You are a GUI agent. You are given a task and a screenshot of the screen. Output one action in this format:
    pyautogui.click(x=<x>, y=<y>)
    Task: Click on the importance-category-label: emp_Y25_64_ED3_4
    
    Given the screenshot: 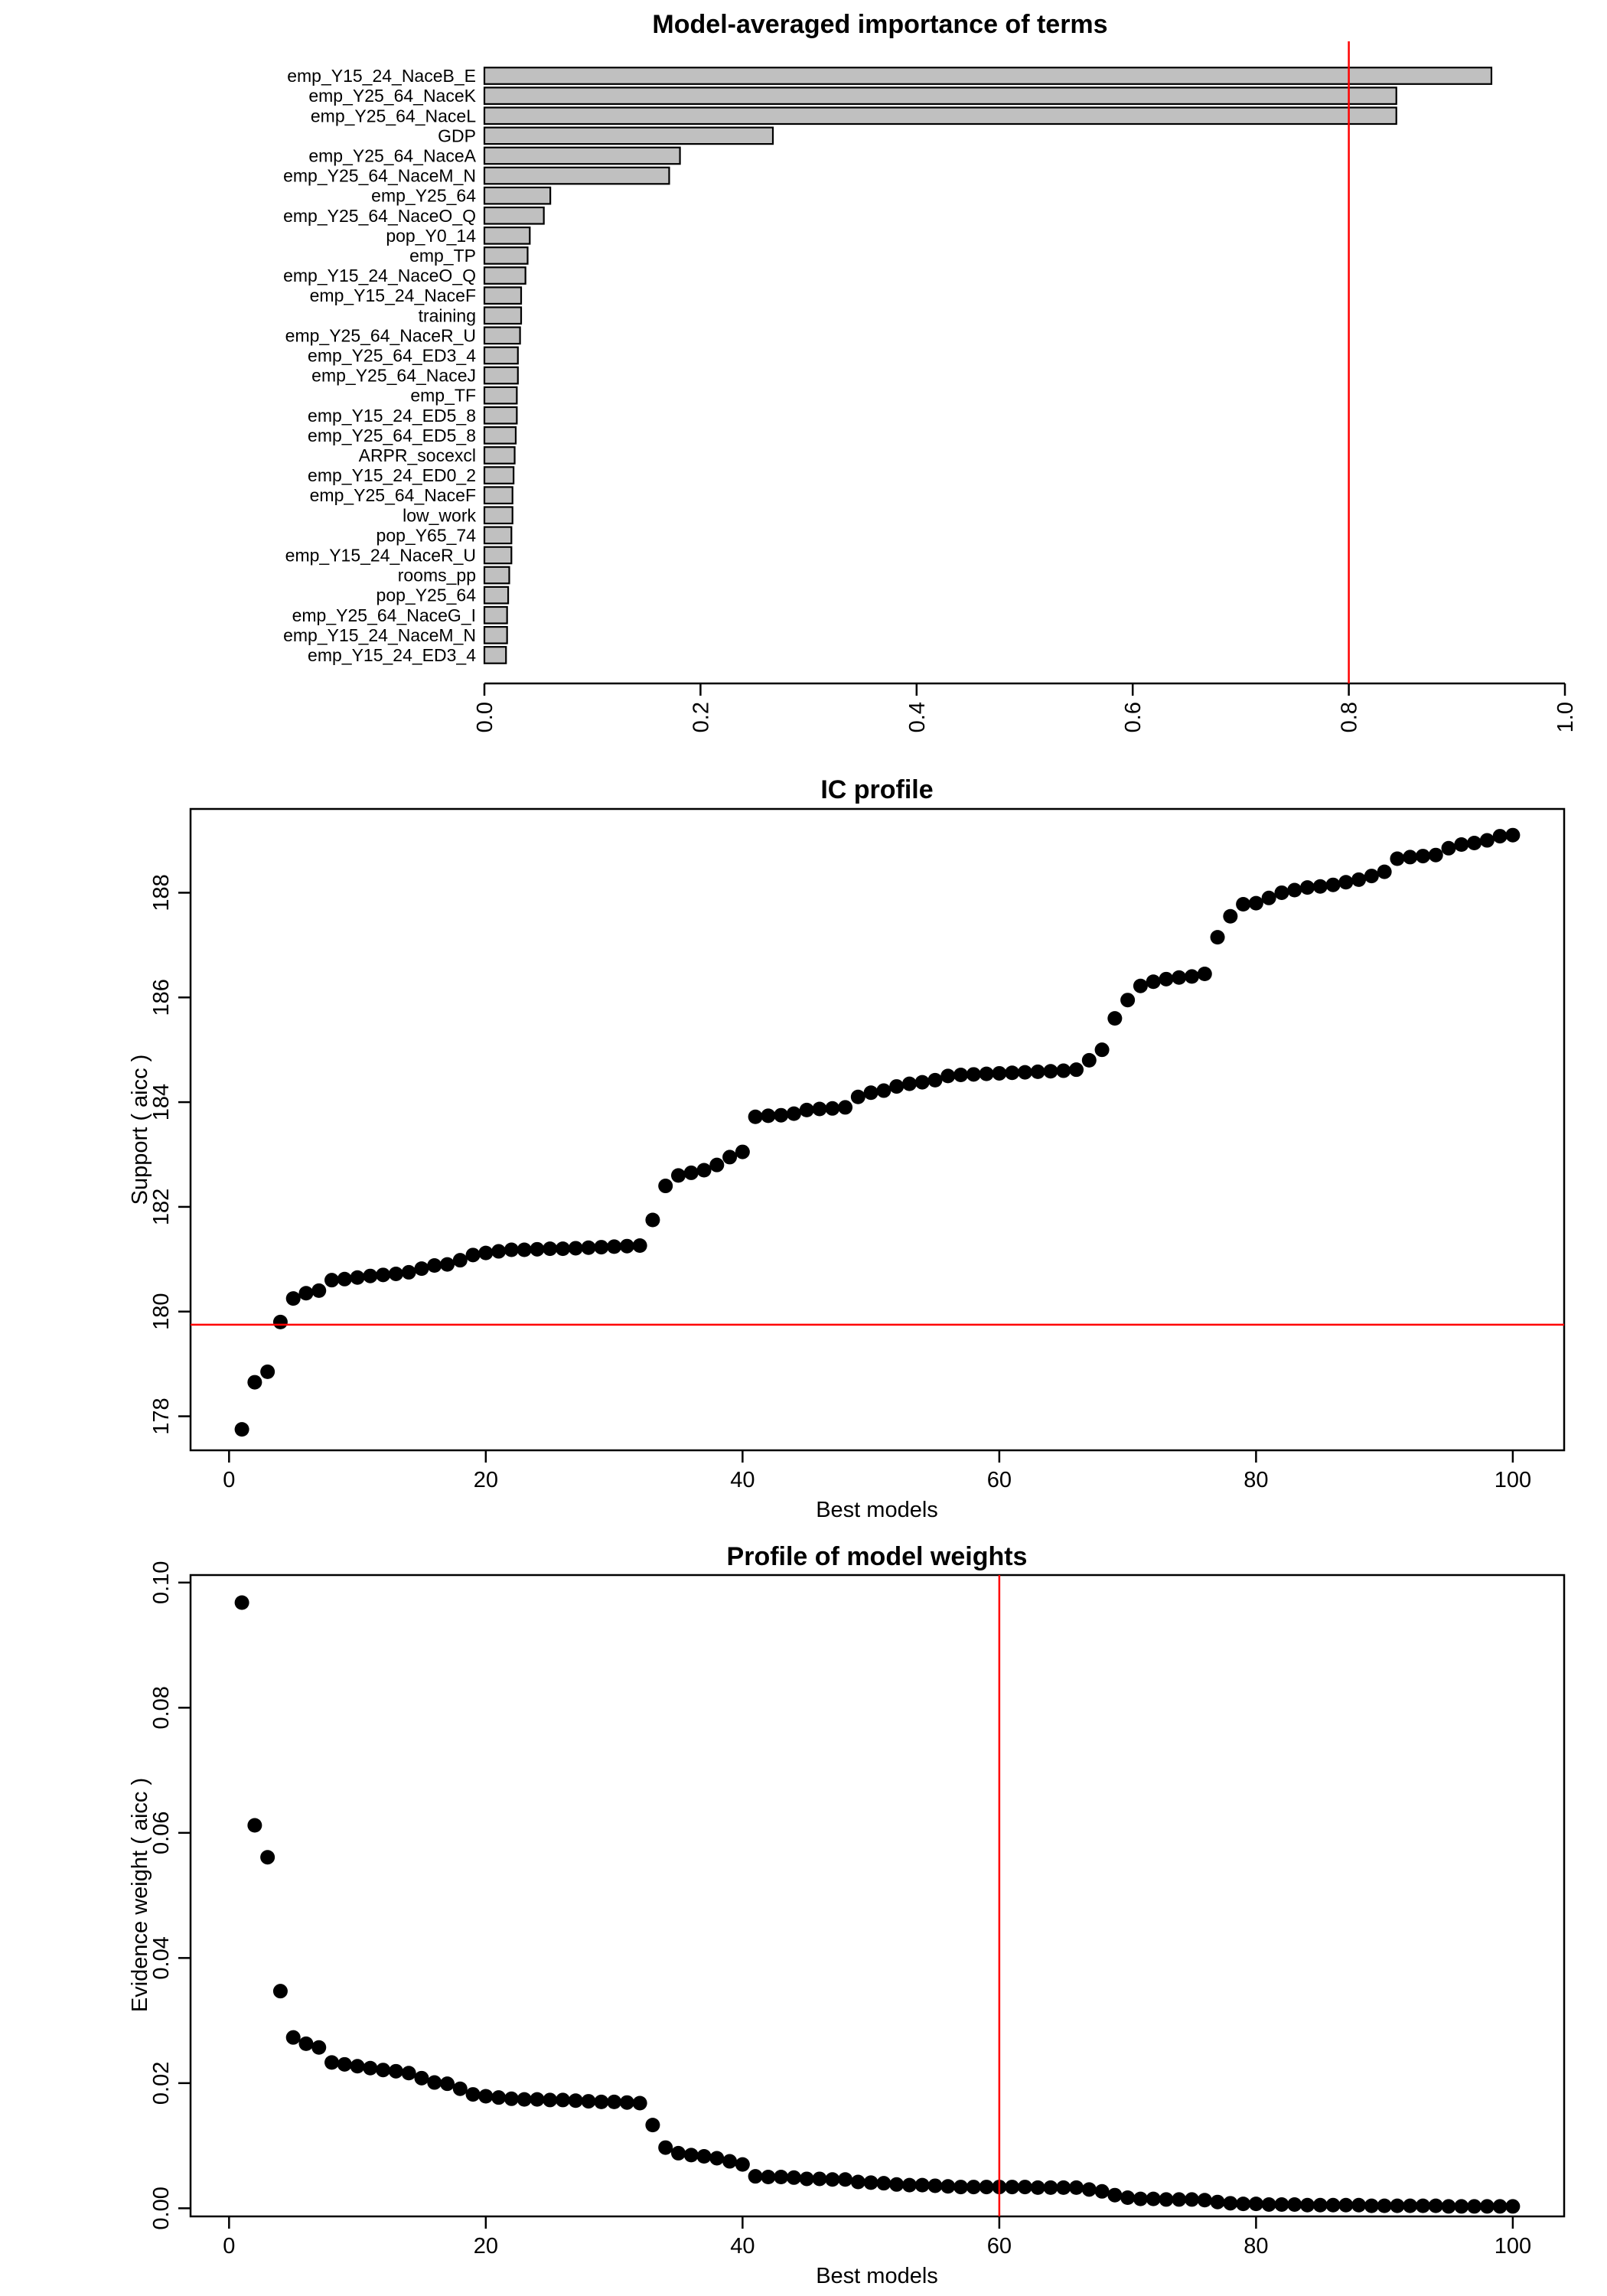 What is the action you would take?
    pyautogui.click(x=392, y=355)
    